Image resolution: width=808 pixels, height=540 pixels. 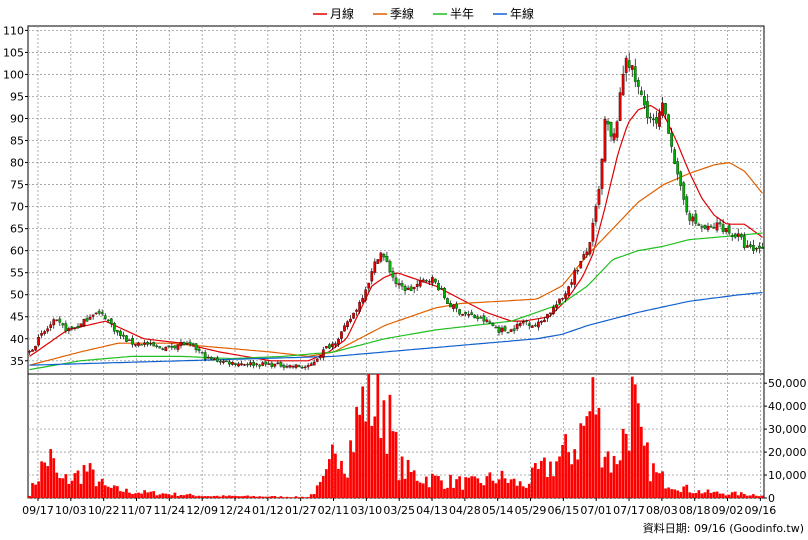 I want to click on volume-tick-label: 10,000, so click(x=787, y=475).